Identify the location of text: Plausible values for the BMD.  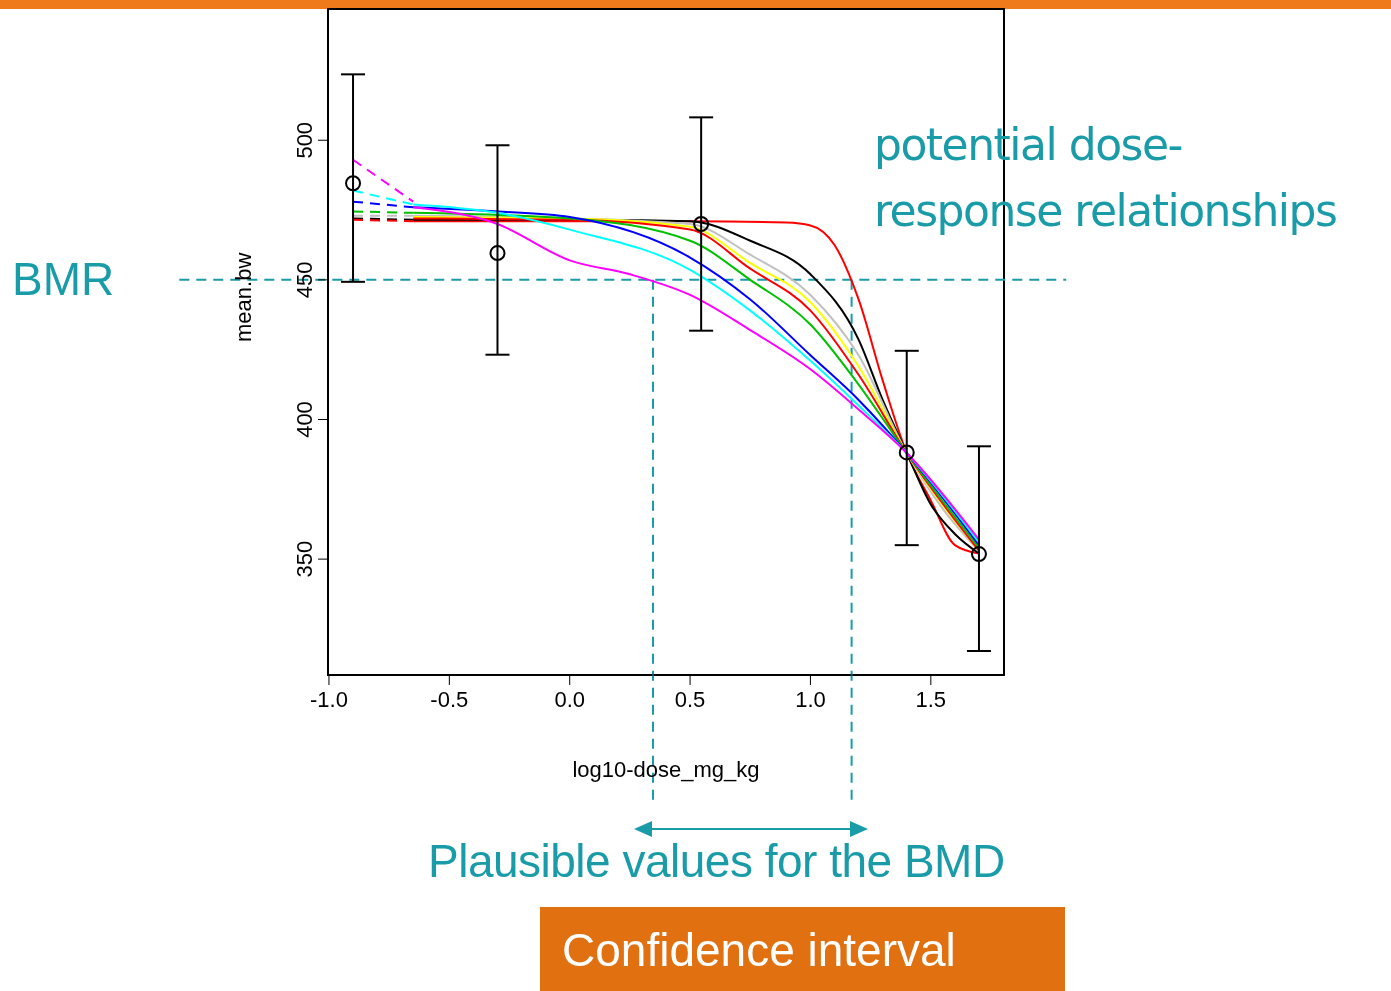
(716, 861).